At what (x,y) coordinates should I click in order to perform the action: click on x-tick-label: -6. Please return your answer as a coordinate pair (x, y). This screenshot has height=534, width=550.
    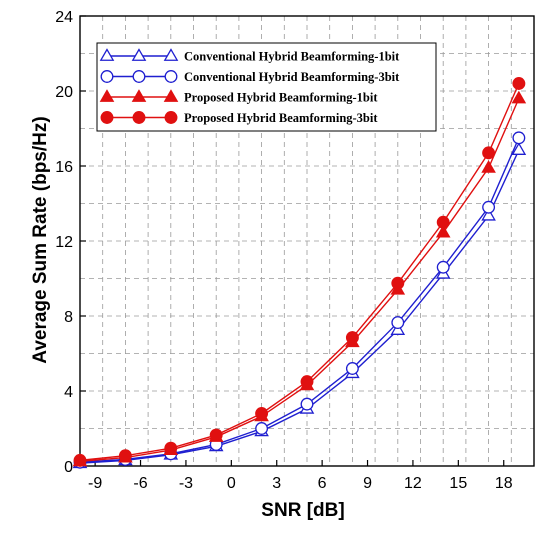
    Looking at the image, I should click on (140, 483).